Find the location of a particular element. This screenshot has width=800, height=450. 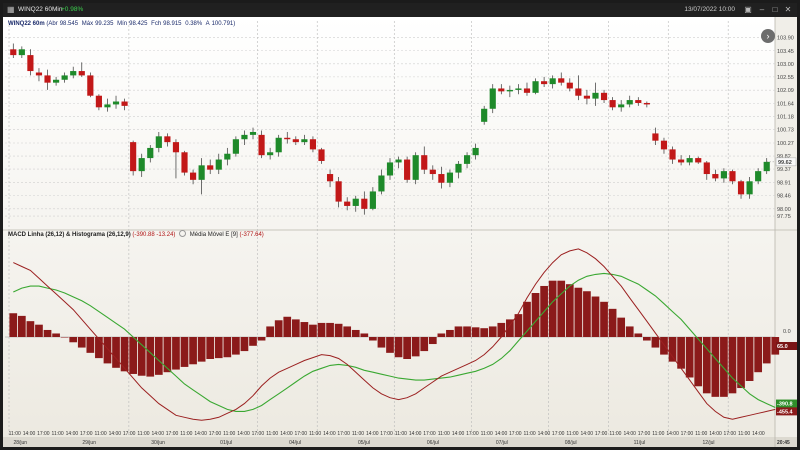

date-tick-label: 06/jul is located at coordinates (433, 443).